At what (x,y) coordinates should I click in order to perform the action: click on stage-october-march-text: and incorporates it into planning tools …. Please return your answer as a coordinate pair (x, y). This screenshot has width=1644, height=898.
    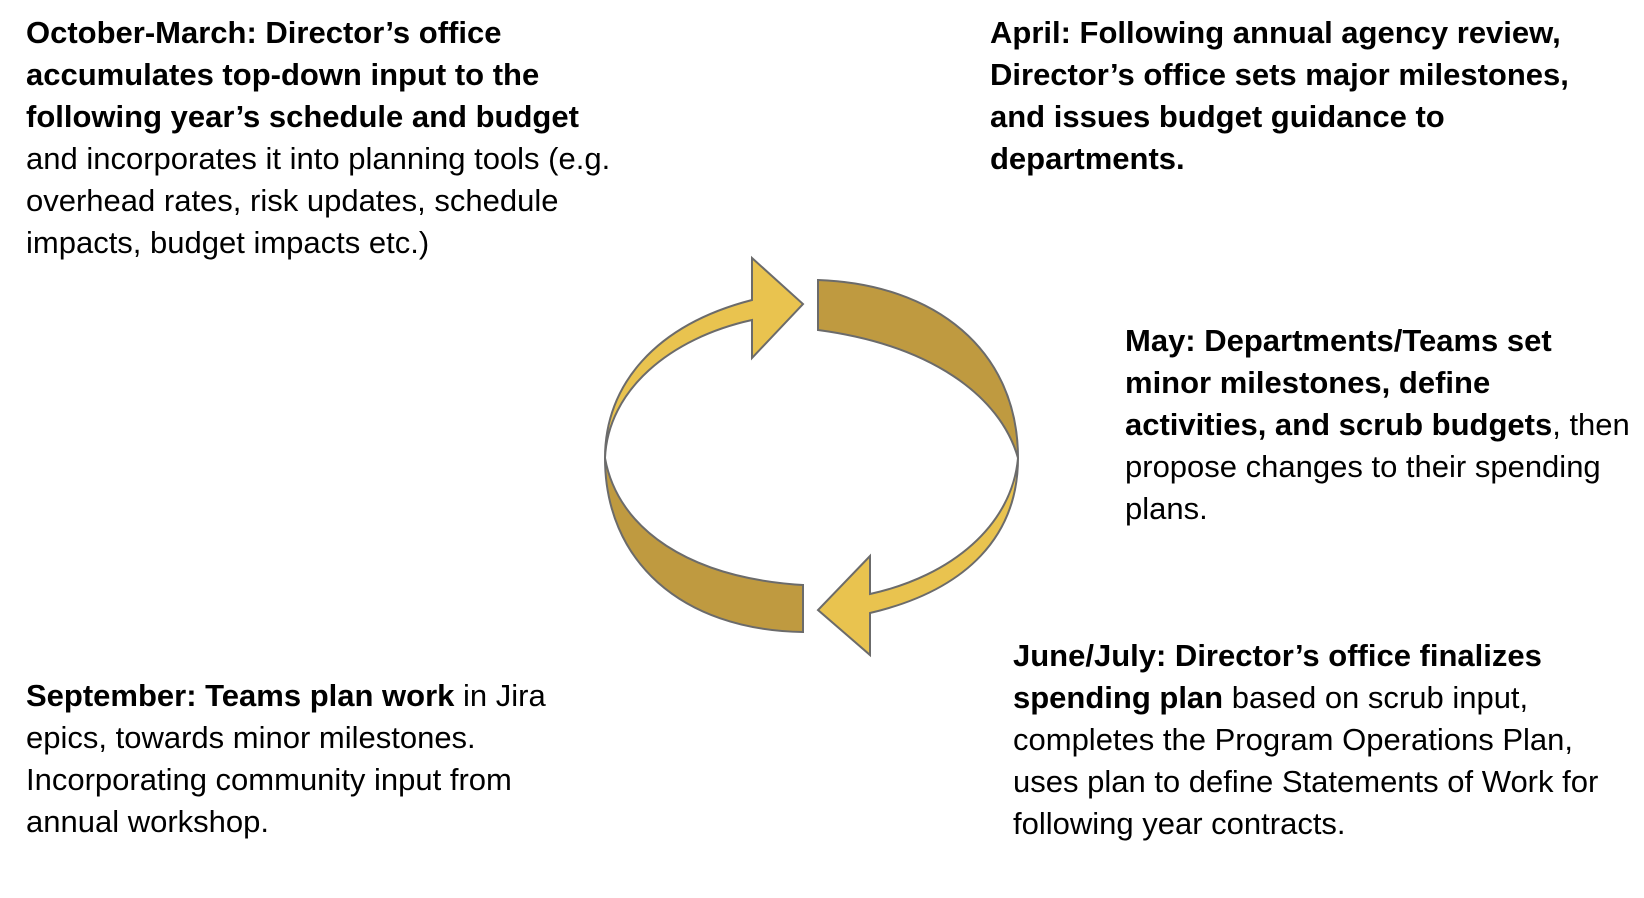
    Looking at the image, I should click on (318, 200).